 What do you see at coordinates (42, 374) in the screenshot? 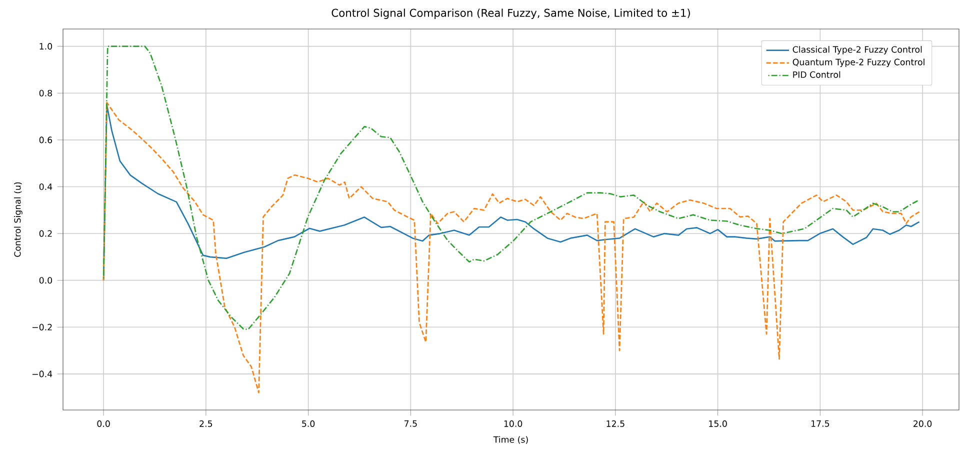
I see `y-tick-label: −0.4` at bounding box center [42, 374].